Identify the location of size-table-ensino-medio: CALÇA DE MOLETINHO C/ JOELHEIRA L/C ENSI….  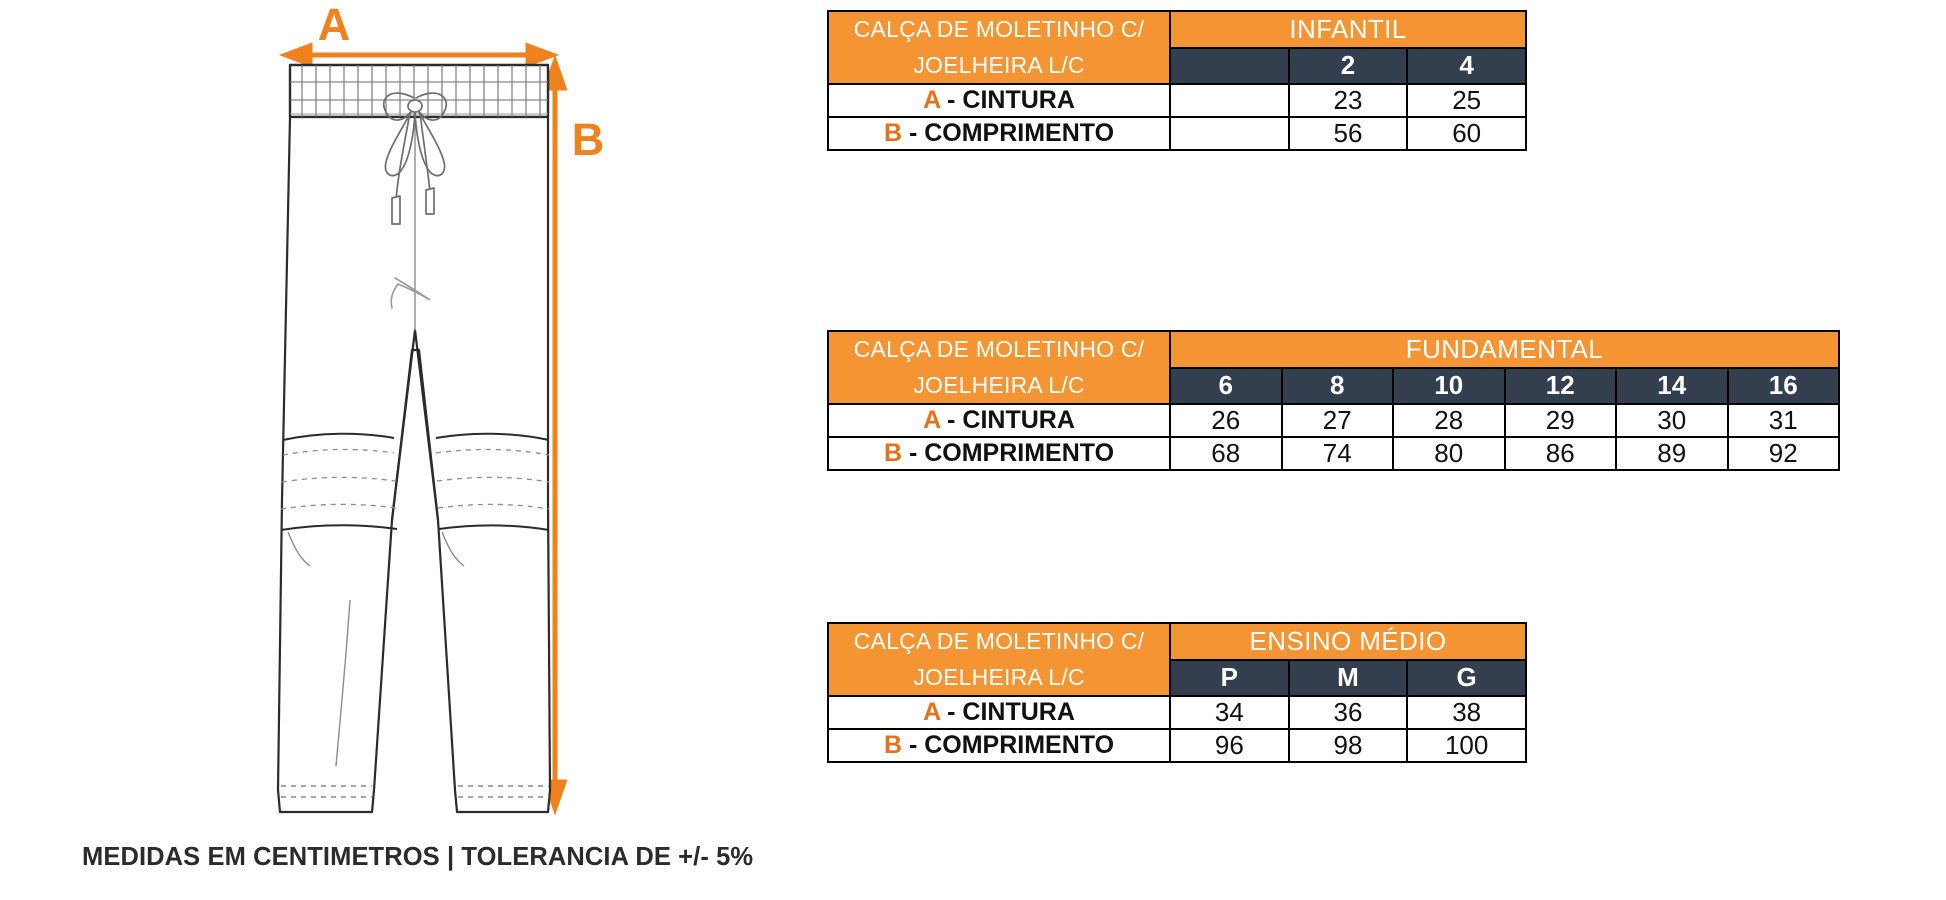
(1177, 692).